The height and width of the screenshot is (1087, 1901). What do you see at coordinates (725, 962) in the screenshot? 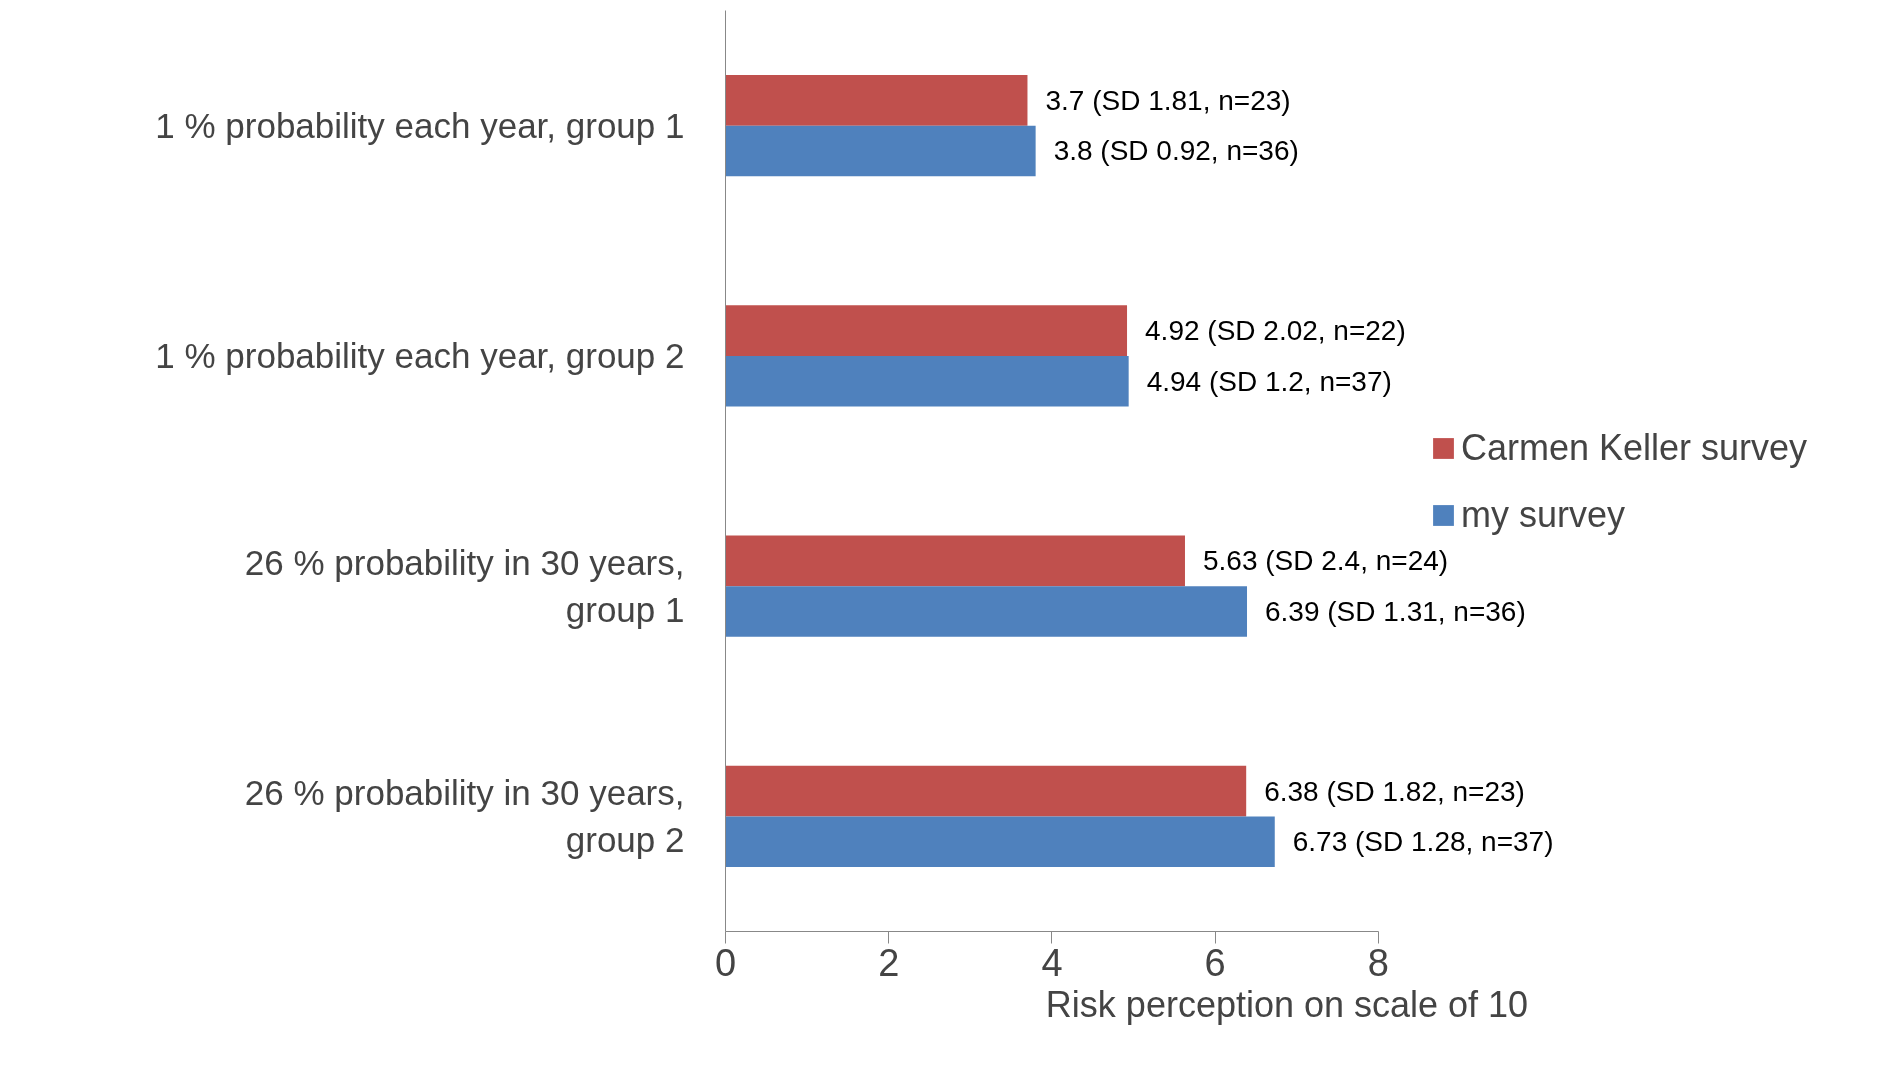
I see `x-tick-label: 0` at bounding box center [725, 962].